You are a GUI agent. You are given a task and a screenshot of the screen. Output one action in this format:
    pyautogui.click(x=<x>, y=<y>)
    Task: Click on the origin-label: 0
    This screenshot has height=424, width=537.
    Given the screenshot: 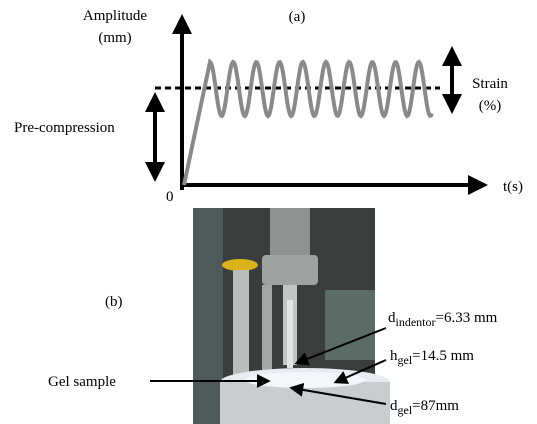 What is the action you would take?
    pyautogui.click(x=170, y=197)
    